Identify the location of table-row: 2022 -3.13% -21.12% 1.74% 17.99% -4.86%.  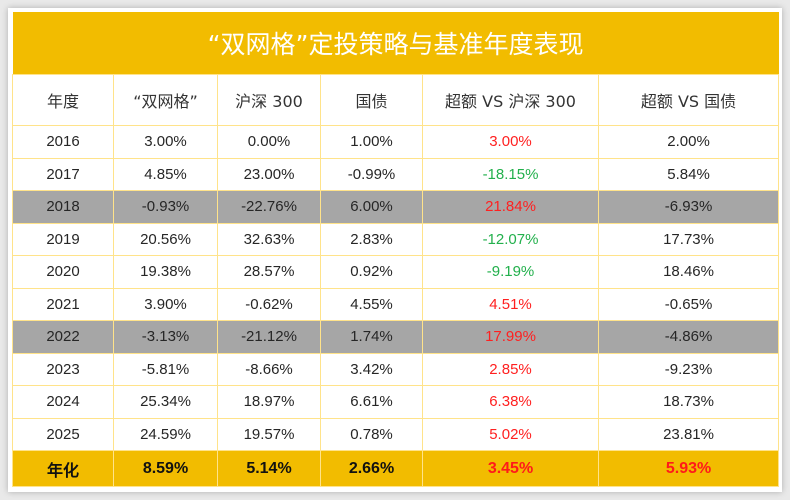
(396, 337).